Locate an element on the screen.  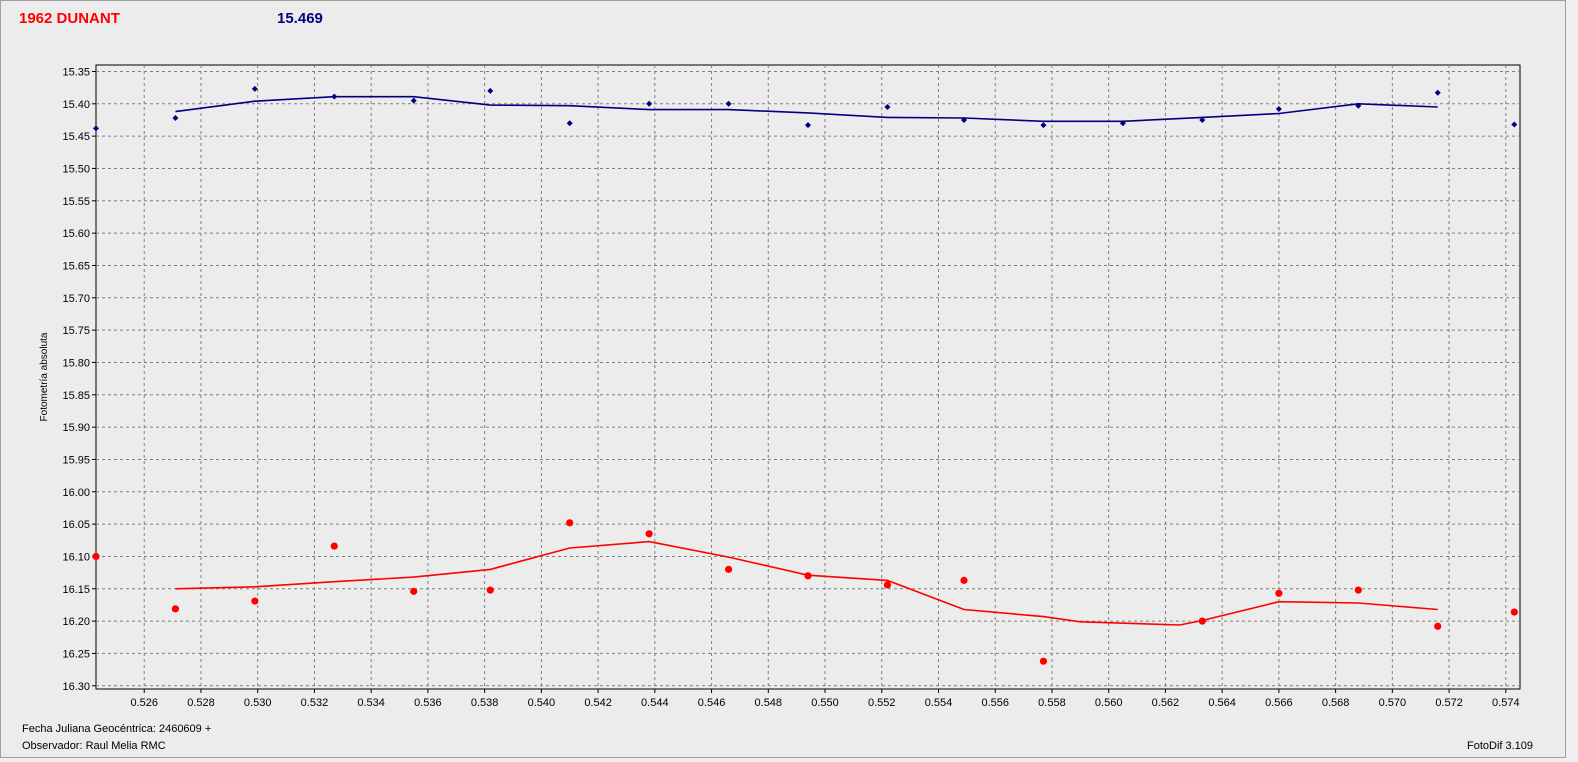
y-tick-label: 15.50 is located at coordinates (76, 169).